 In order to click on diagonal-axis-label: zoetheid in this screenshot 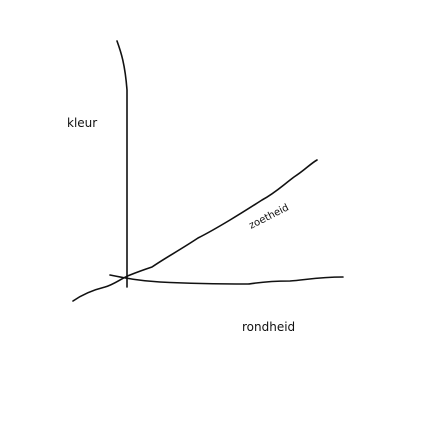, I will do `click(268, 216)`.